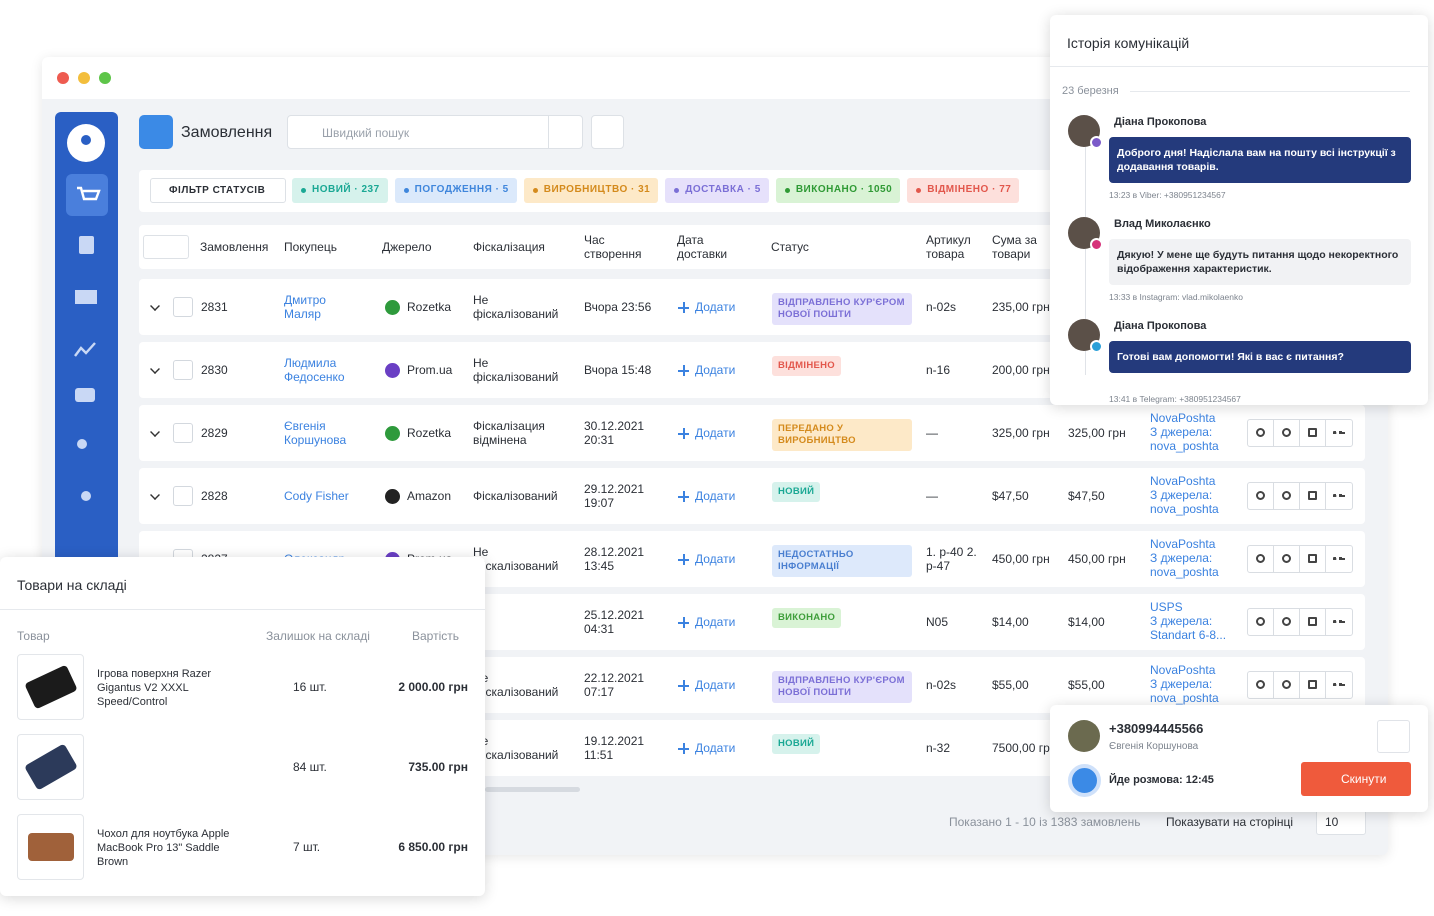  Describe the element at coordinates (1239, 66) in the screenshot. I see `chat-divider` at that location.